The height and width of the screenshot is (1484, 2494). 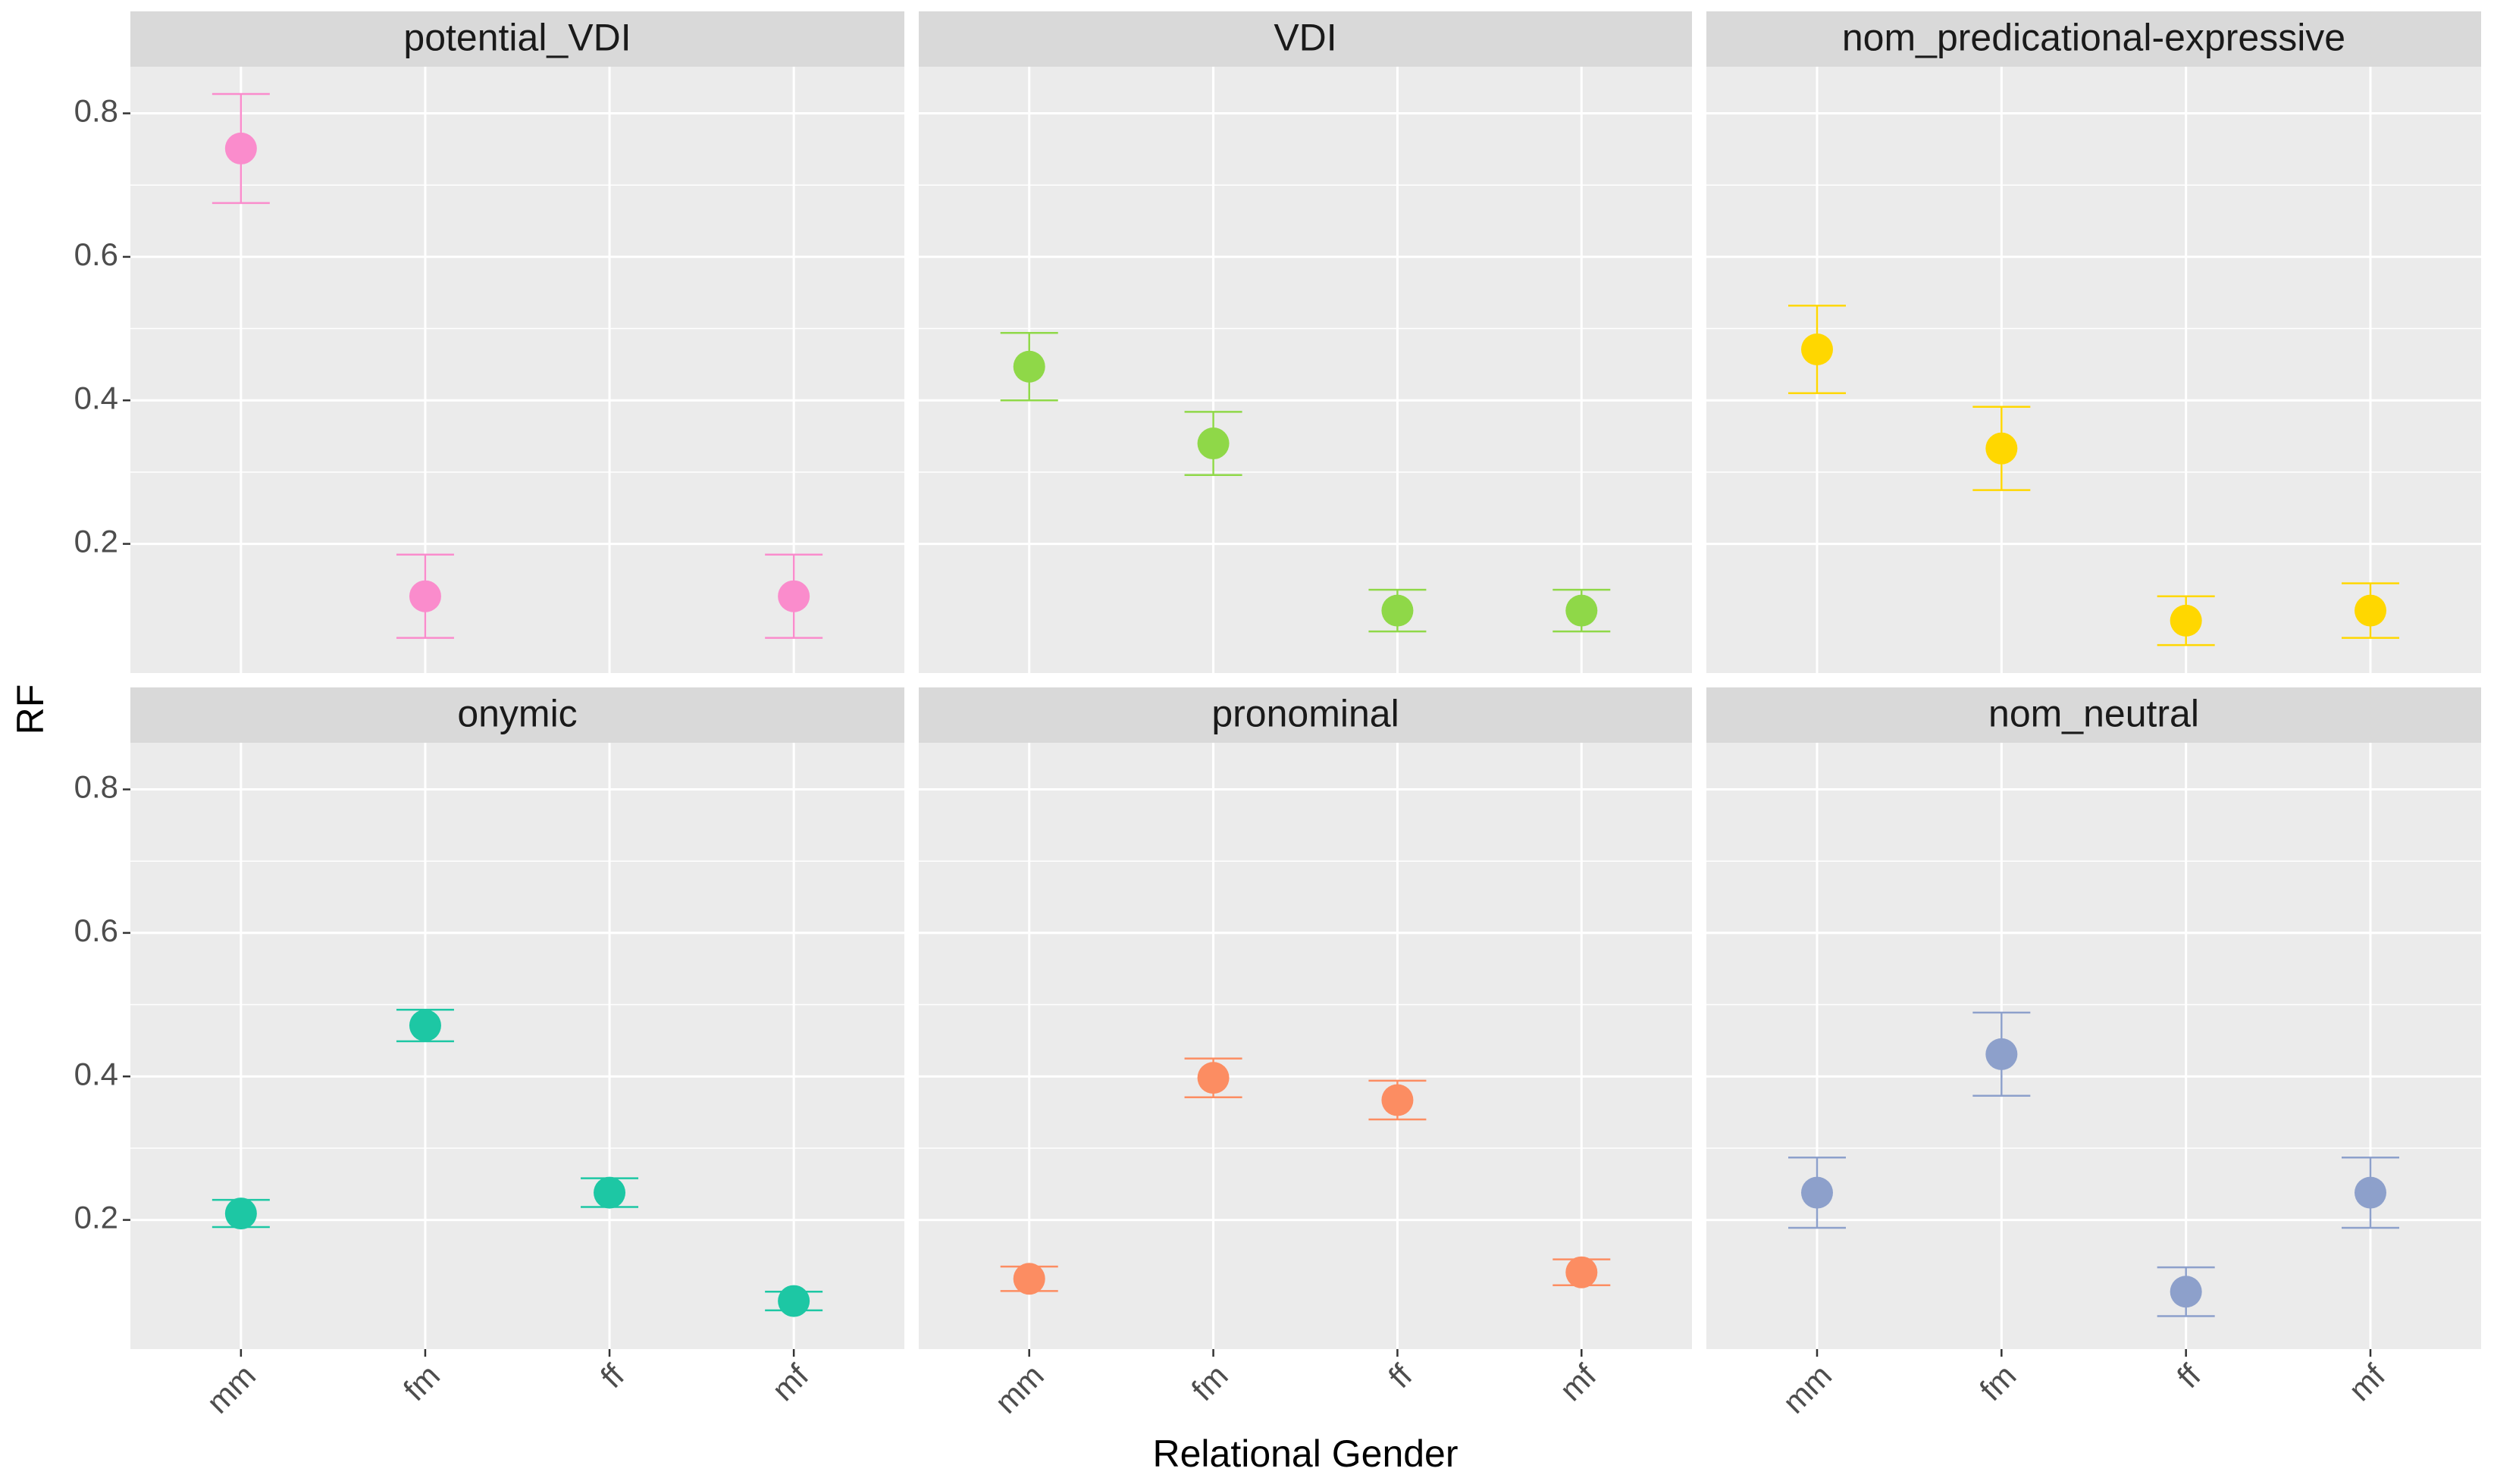 What do you see at coordinates (1305, 1453) in the screenshot?
I see `x-axis-title: Relational Gender` at bounding box center [1305, 1453].